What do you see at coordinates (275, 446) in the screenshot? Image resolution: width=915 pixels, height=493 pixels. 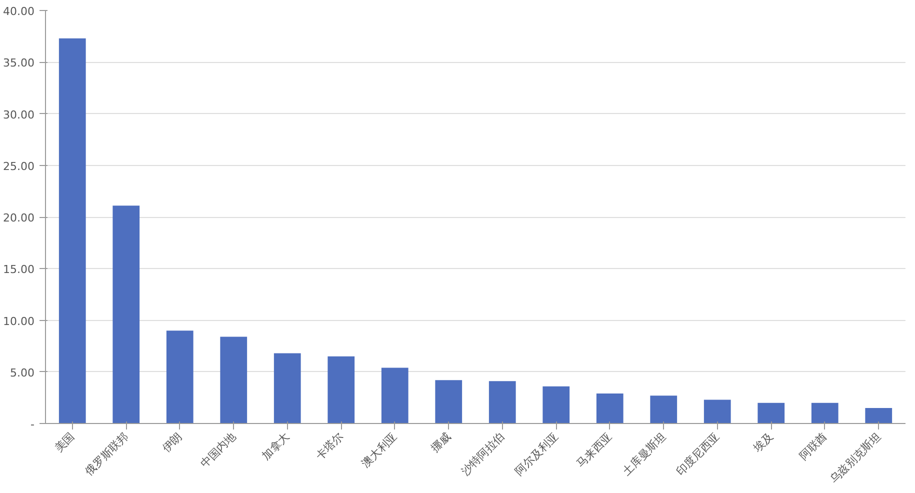 I see `x-tick-label: 加拿大` at bounding box center [275, 446].